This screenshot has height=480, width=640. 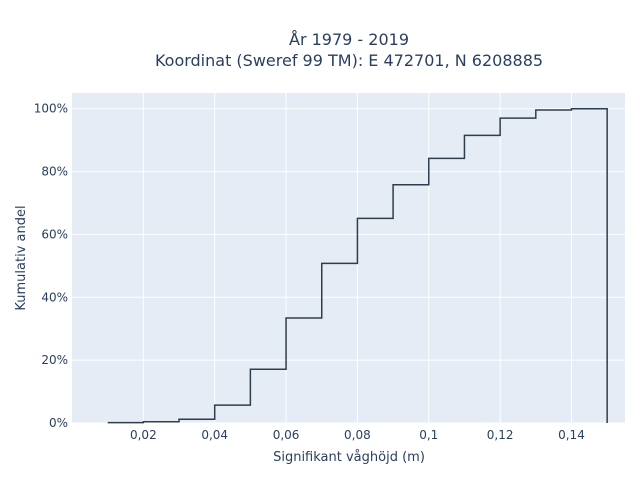 What do you see at coordinates (54, 234) in the screenshot?
I see `y-tick-label: 60%` at bounding box center [54, 234].